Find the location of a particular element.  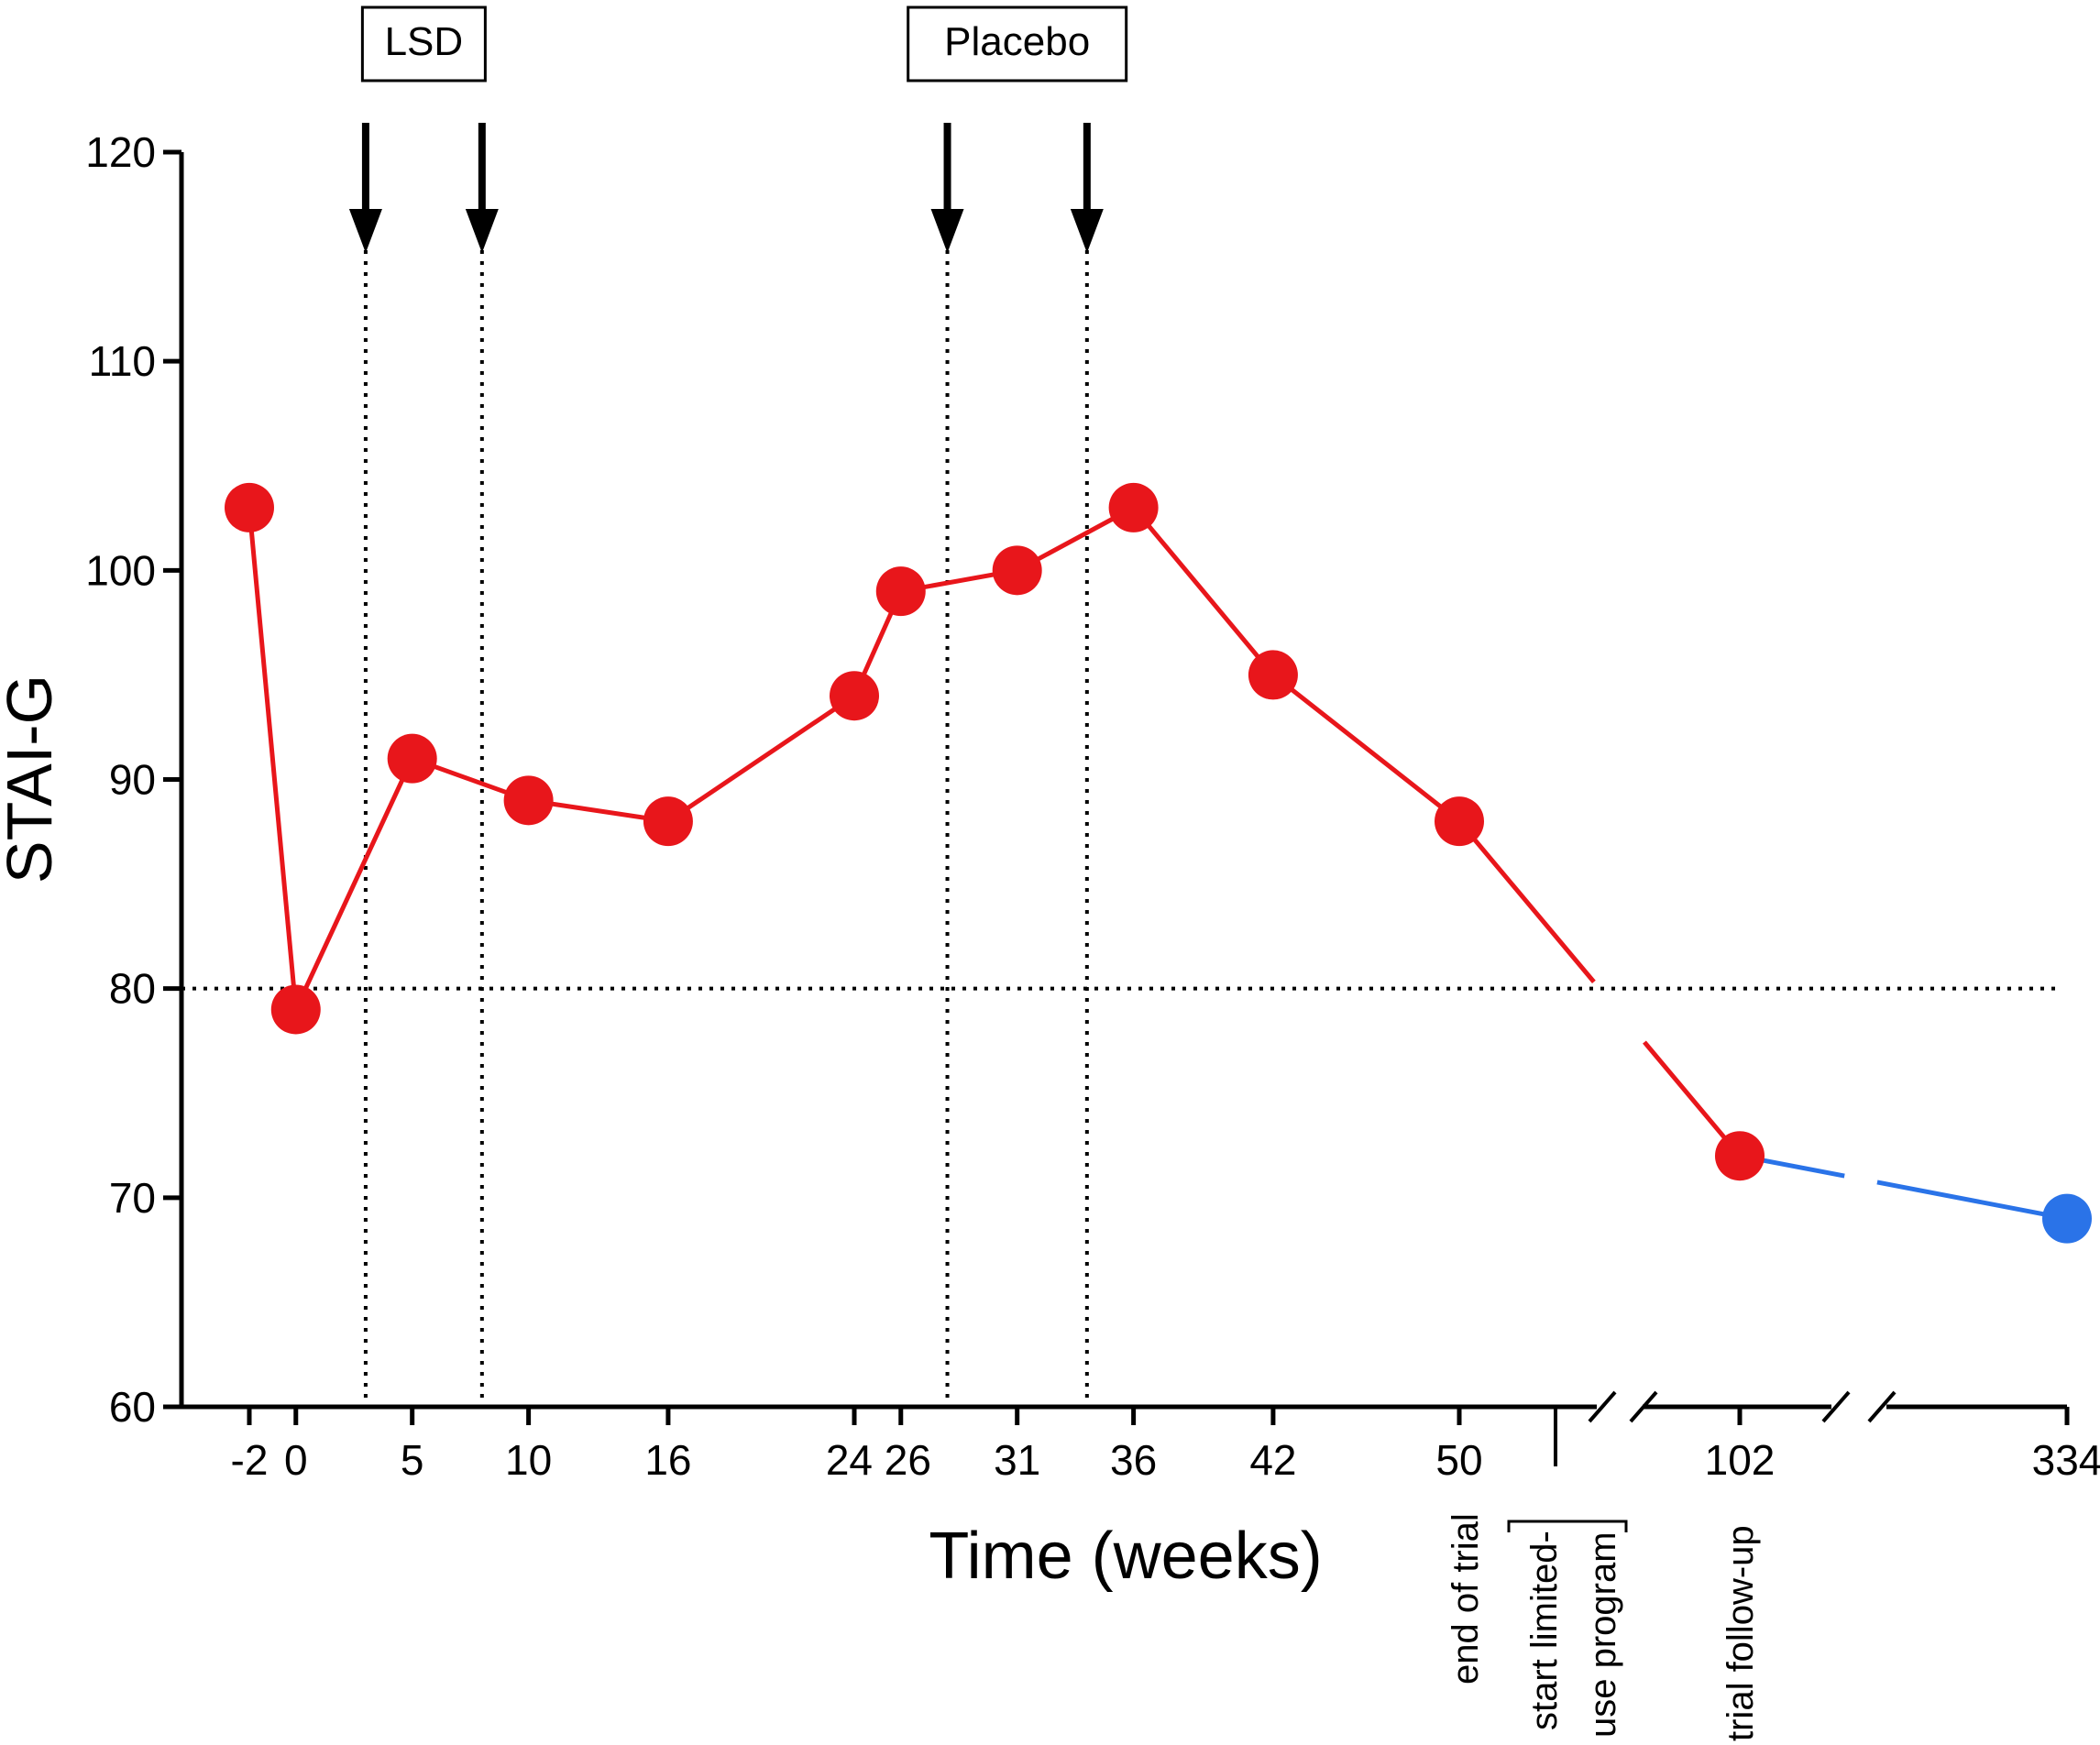

y-axis-label: STAI-G is located at coordinates (32, 779).